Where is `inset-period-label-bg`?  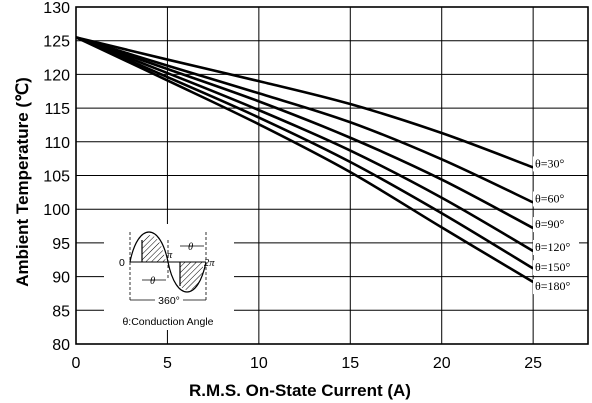 inset-period-label-bg is located at coordinates (169, 299).